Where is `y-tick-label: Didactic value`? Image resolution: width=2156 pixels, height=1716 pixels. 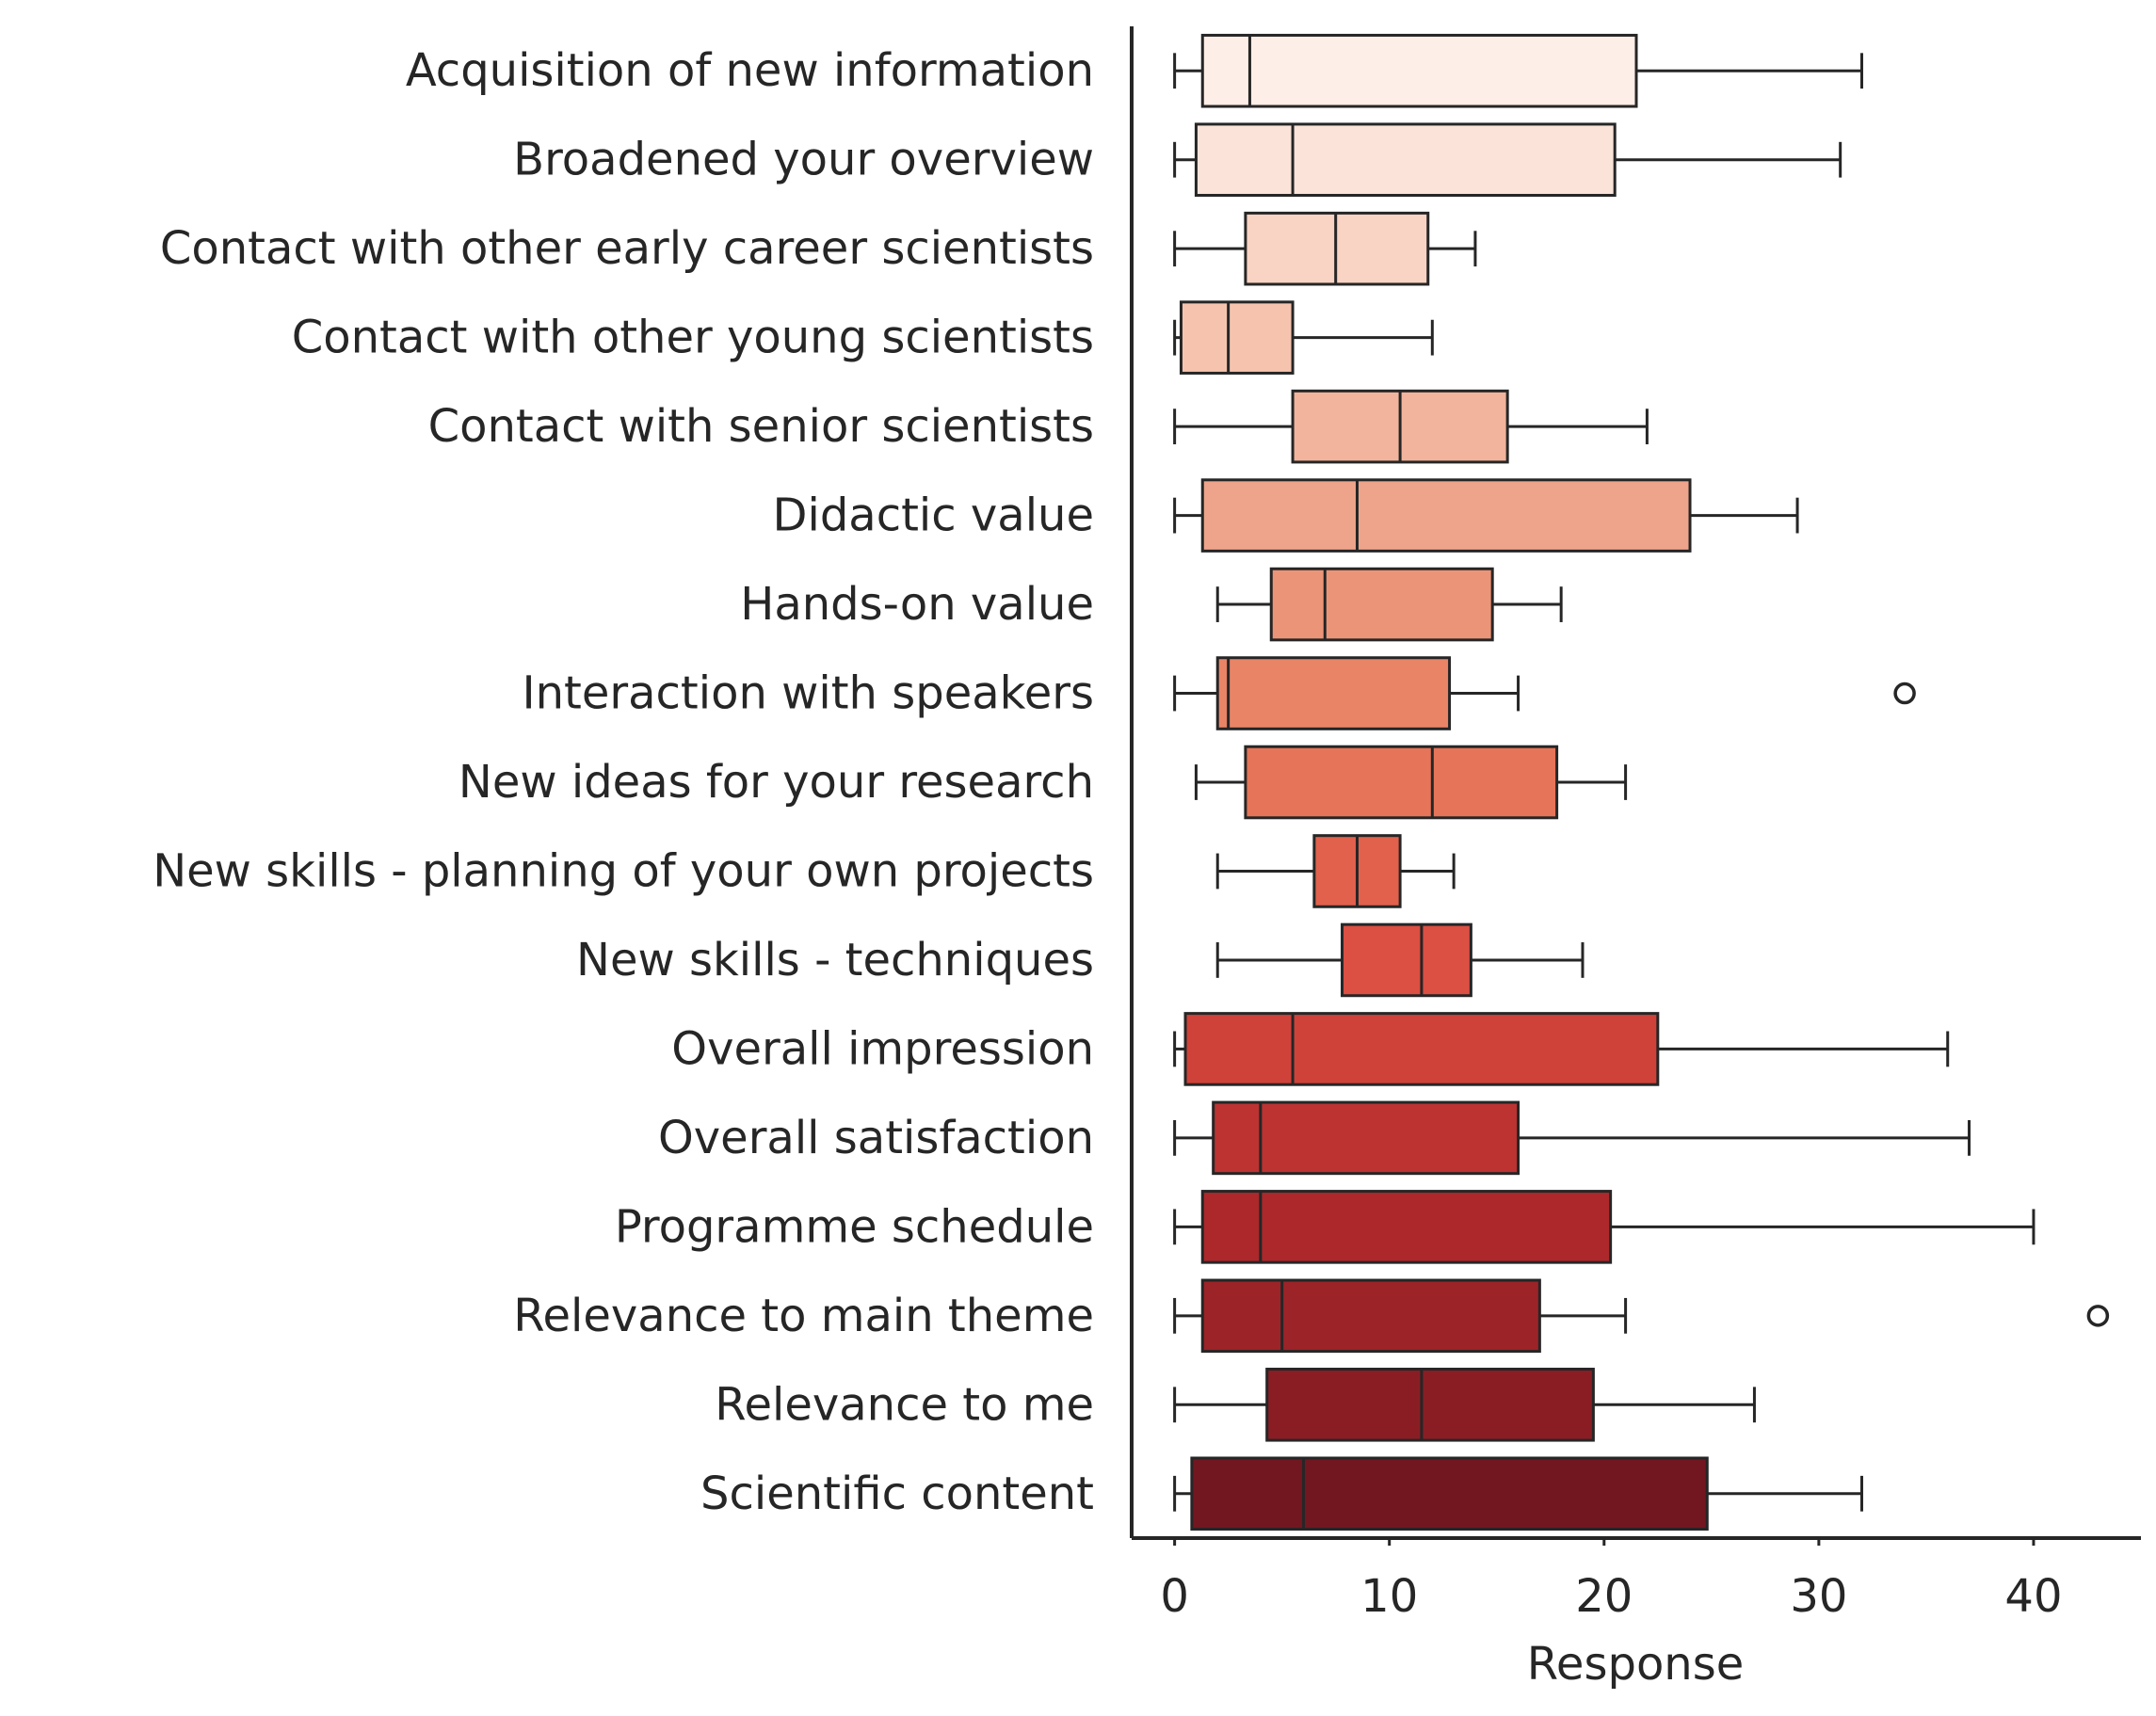
y-tick-label: Didactic value is located at coordinates (933, 515).